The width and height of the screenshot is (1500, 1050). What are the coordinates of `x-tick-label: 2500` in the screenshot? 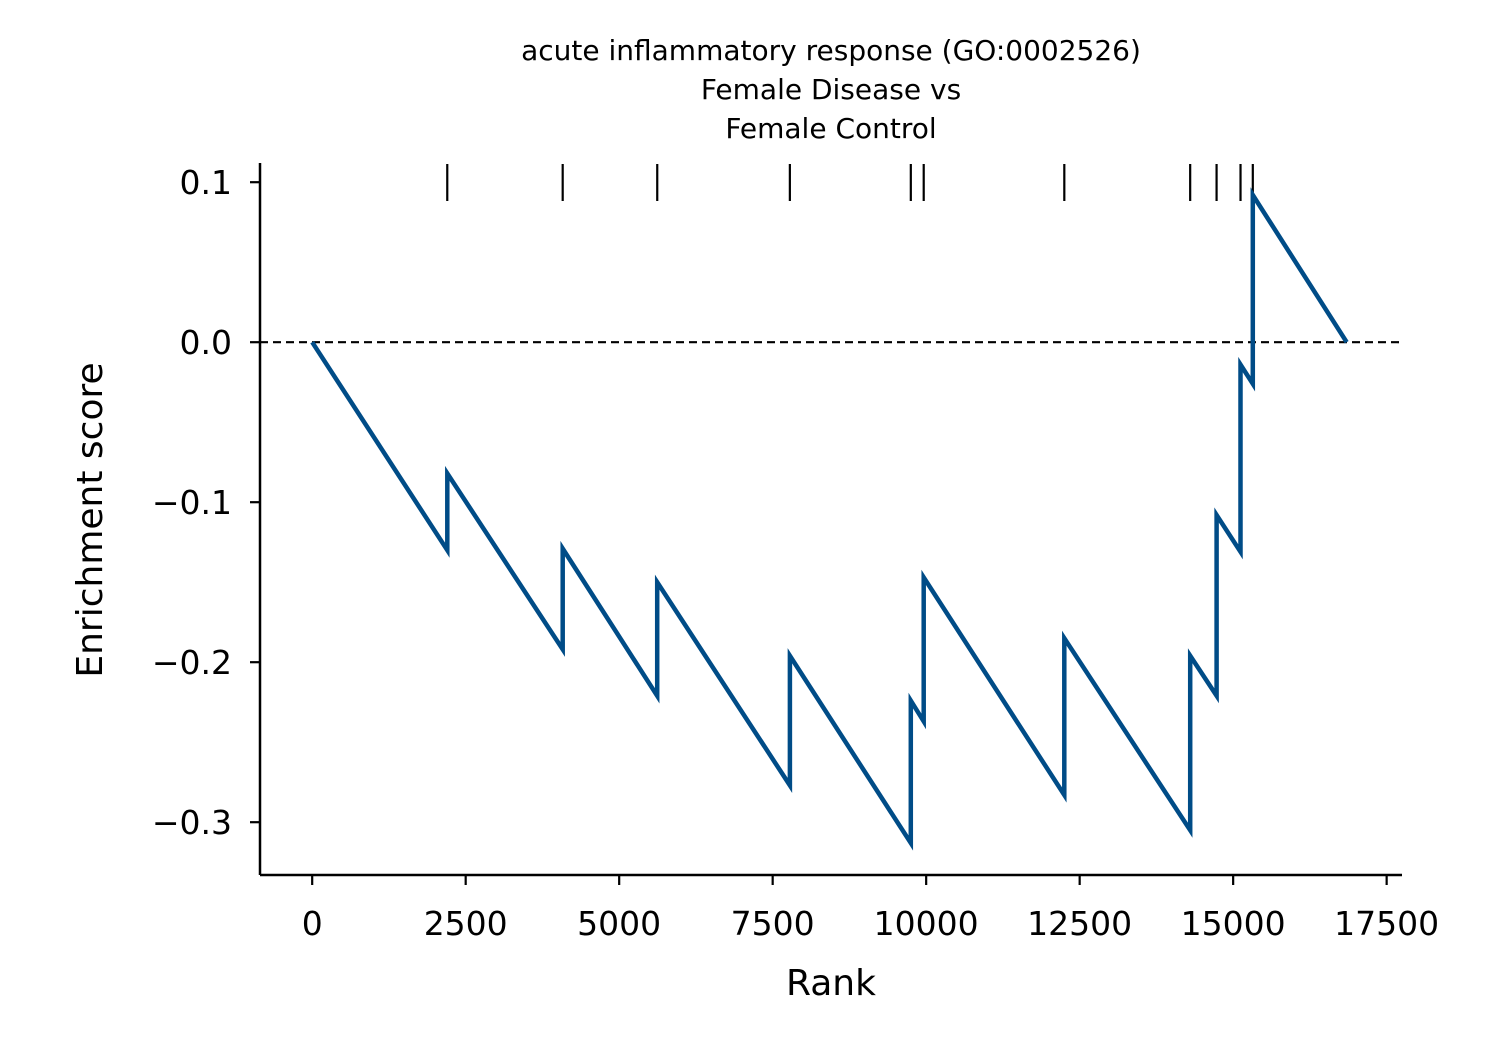 It's located at (466, 923).